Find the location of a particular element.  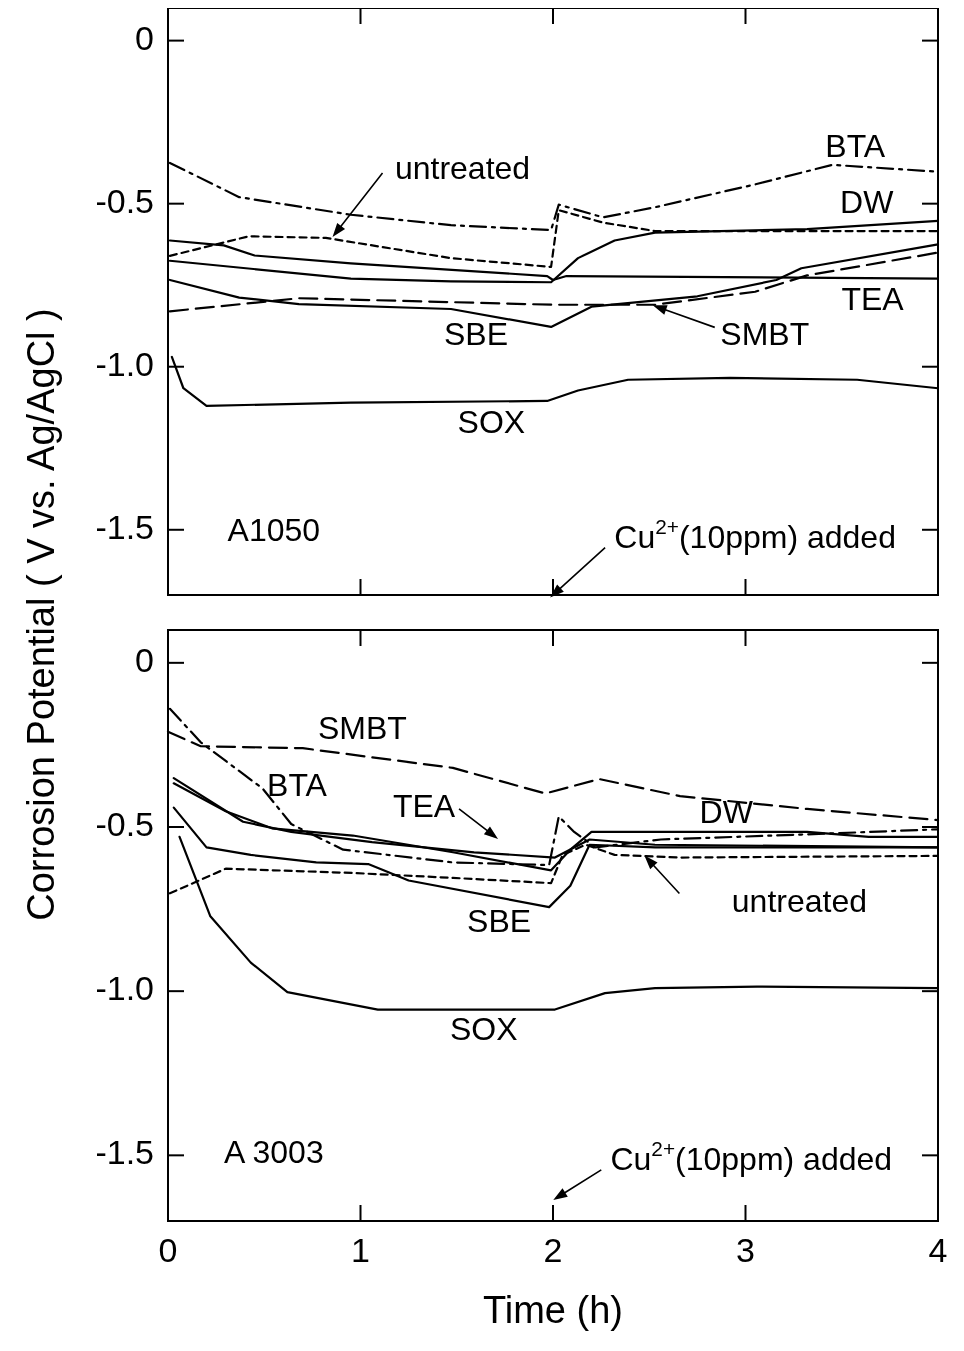

legend-label: SMBT is located at coordinates (765, 334).